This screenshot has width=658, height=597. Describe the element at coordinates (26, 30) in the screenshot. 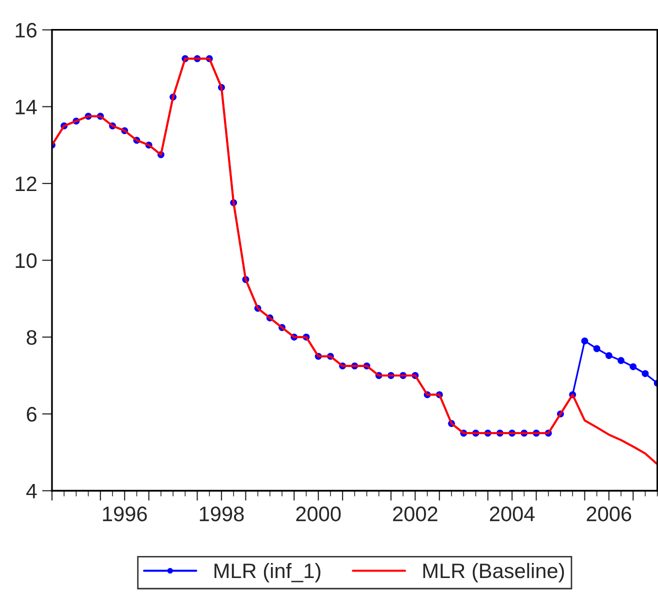

I see `y-tick-label: 16` at that location.